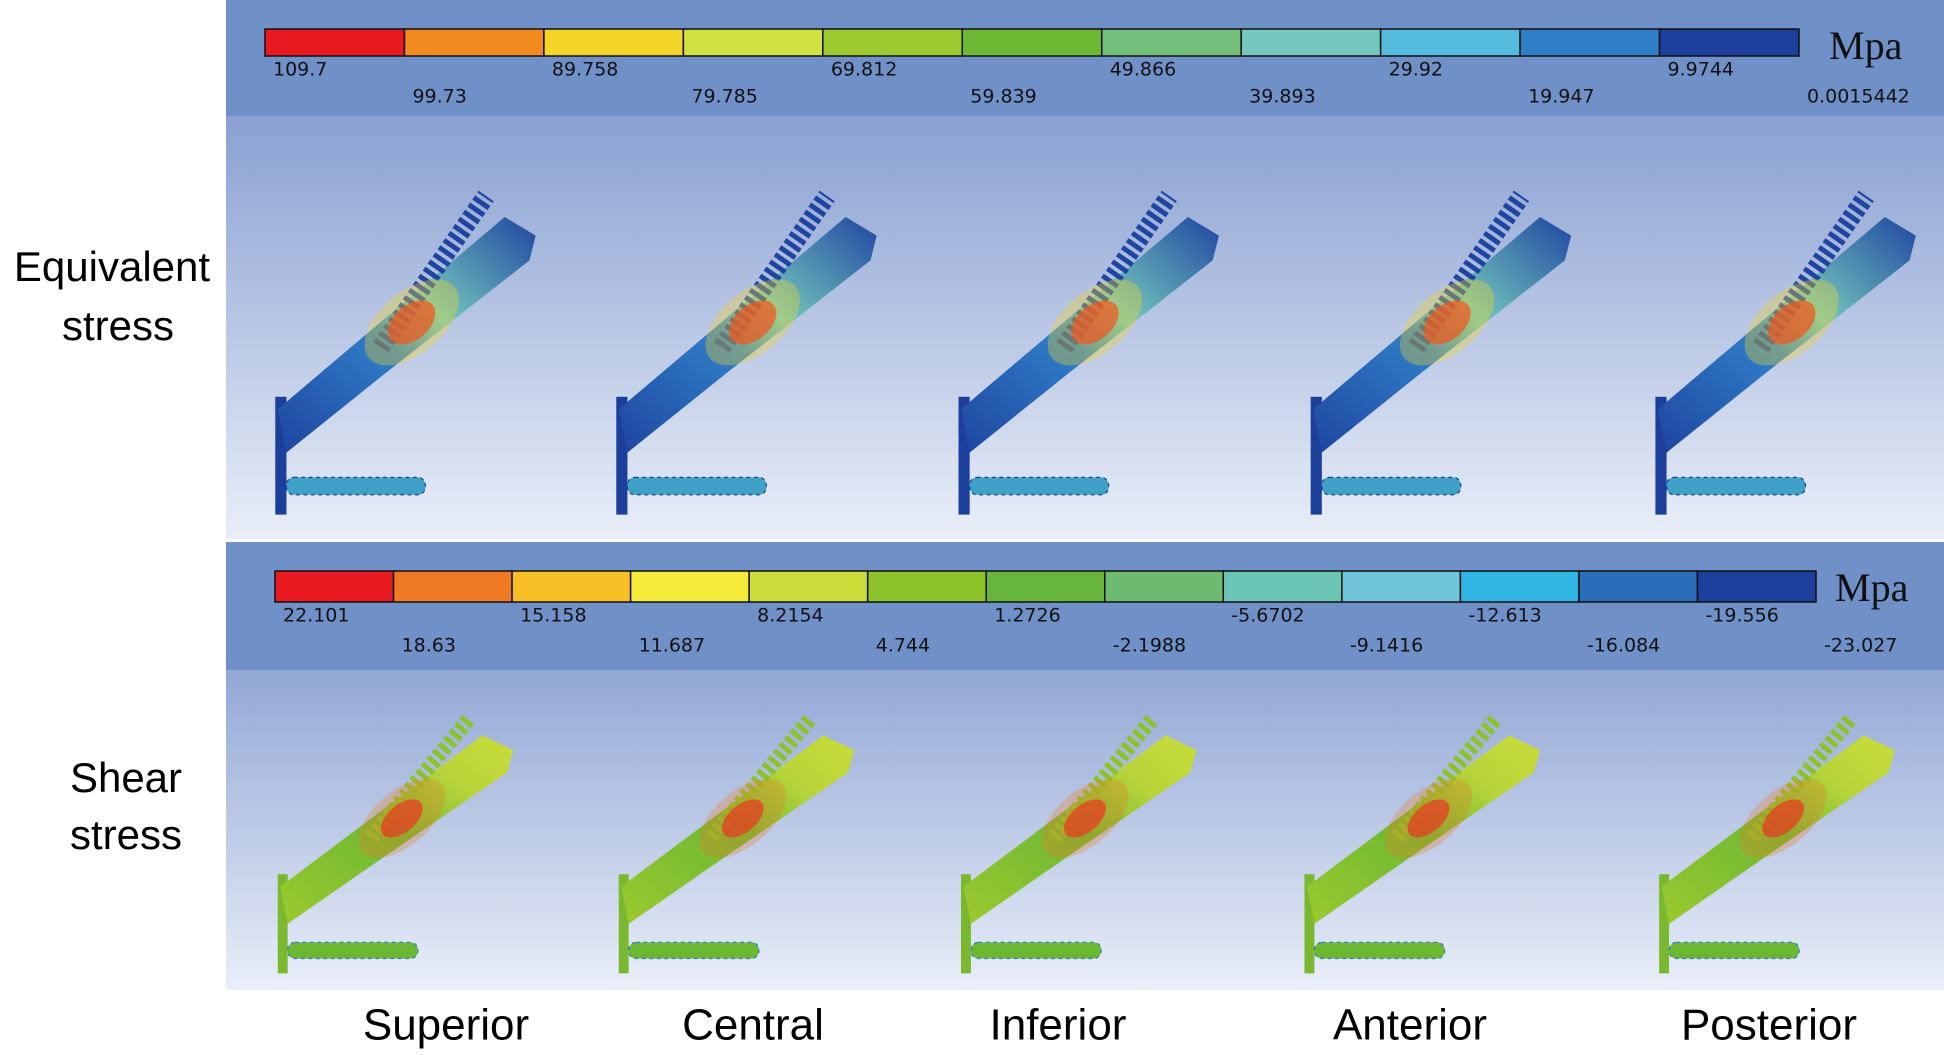 The height and width of the screenshot is (1055, 1944). I want to click on colorbar-label: 4.744, so click(903, 646).